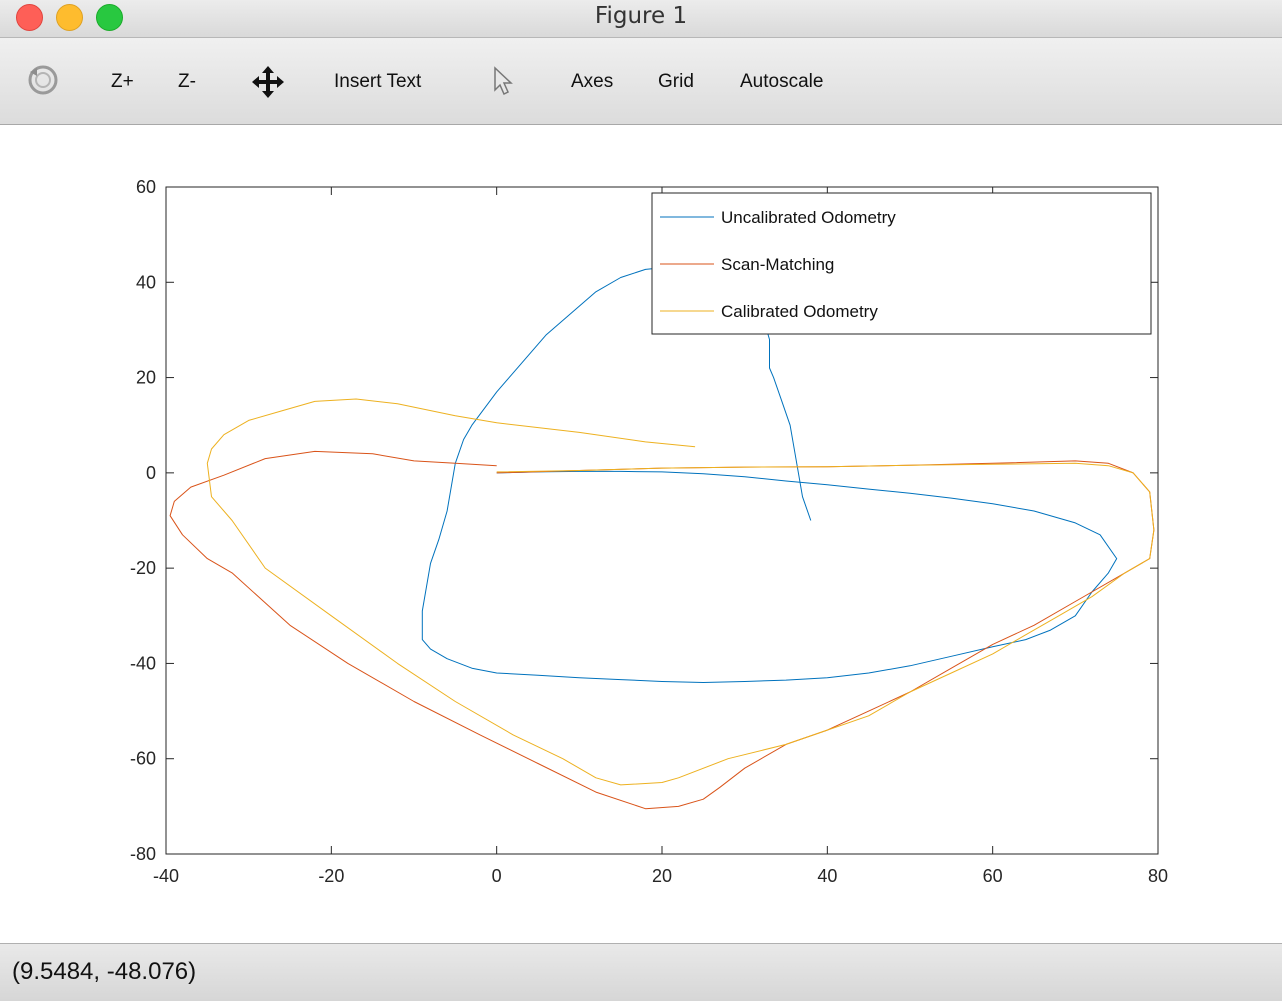 This screenshot has height=1001, width=1282. Describe the element at coordinates (641, 81) in the screenshot. I see `figure-toolbar: Z+ Z- Insert Text Axes Grid Autoscale` at that location.